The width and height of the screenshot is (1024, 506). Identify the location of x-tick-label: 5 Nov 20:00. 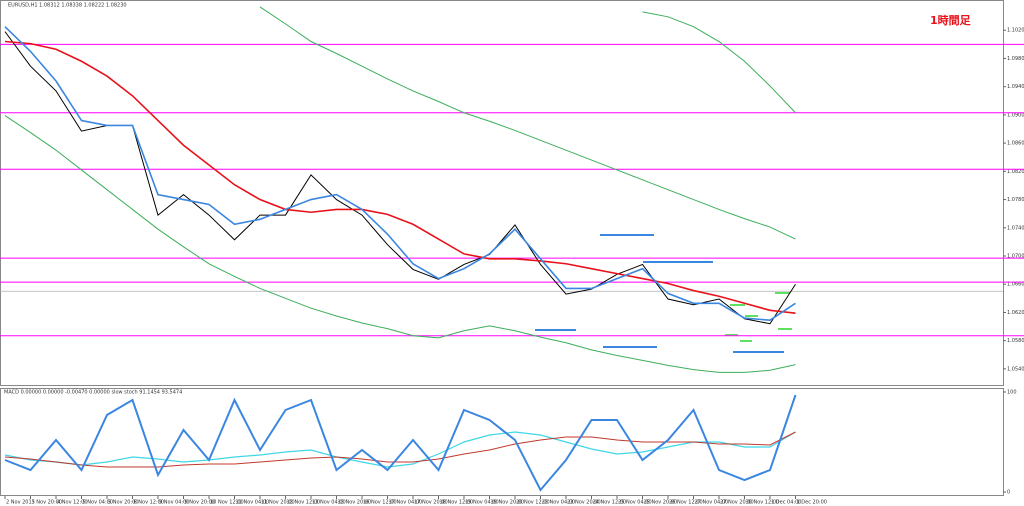
(123, 503).